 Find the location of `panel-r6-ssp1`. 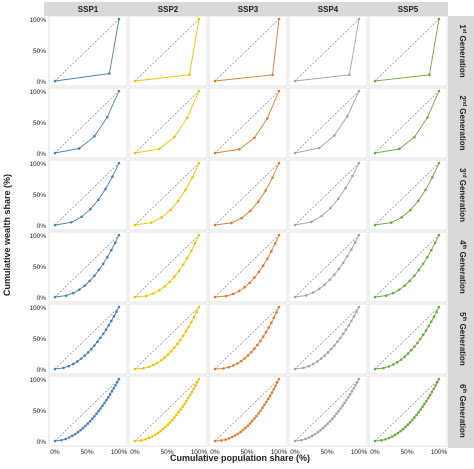

panel-r6-ssp1 is located at coordinates (88, 411).